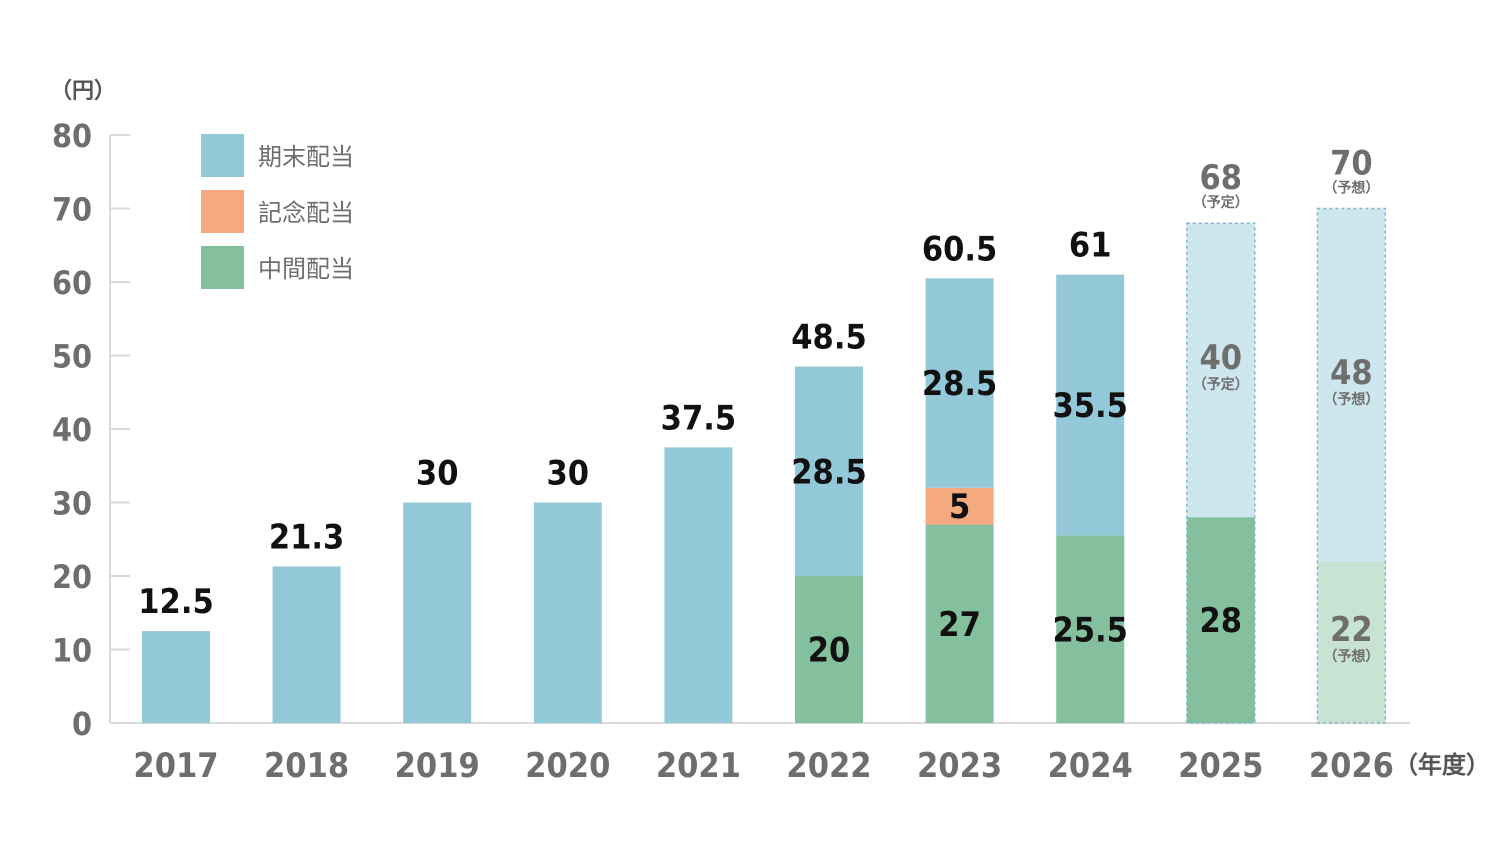 The width and height of the screenshot is (1500, 865). Describe the element at coordinates (72, 357) in the screenshot. I see `y-tick-label: 50` at that location.